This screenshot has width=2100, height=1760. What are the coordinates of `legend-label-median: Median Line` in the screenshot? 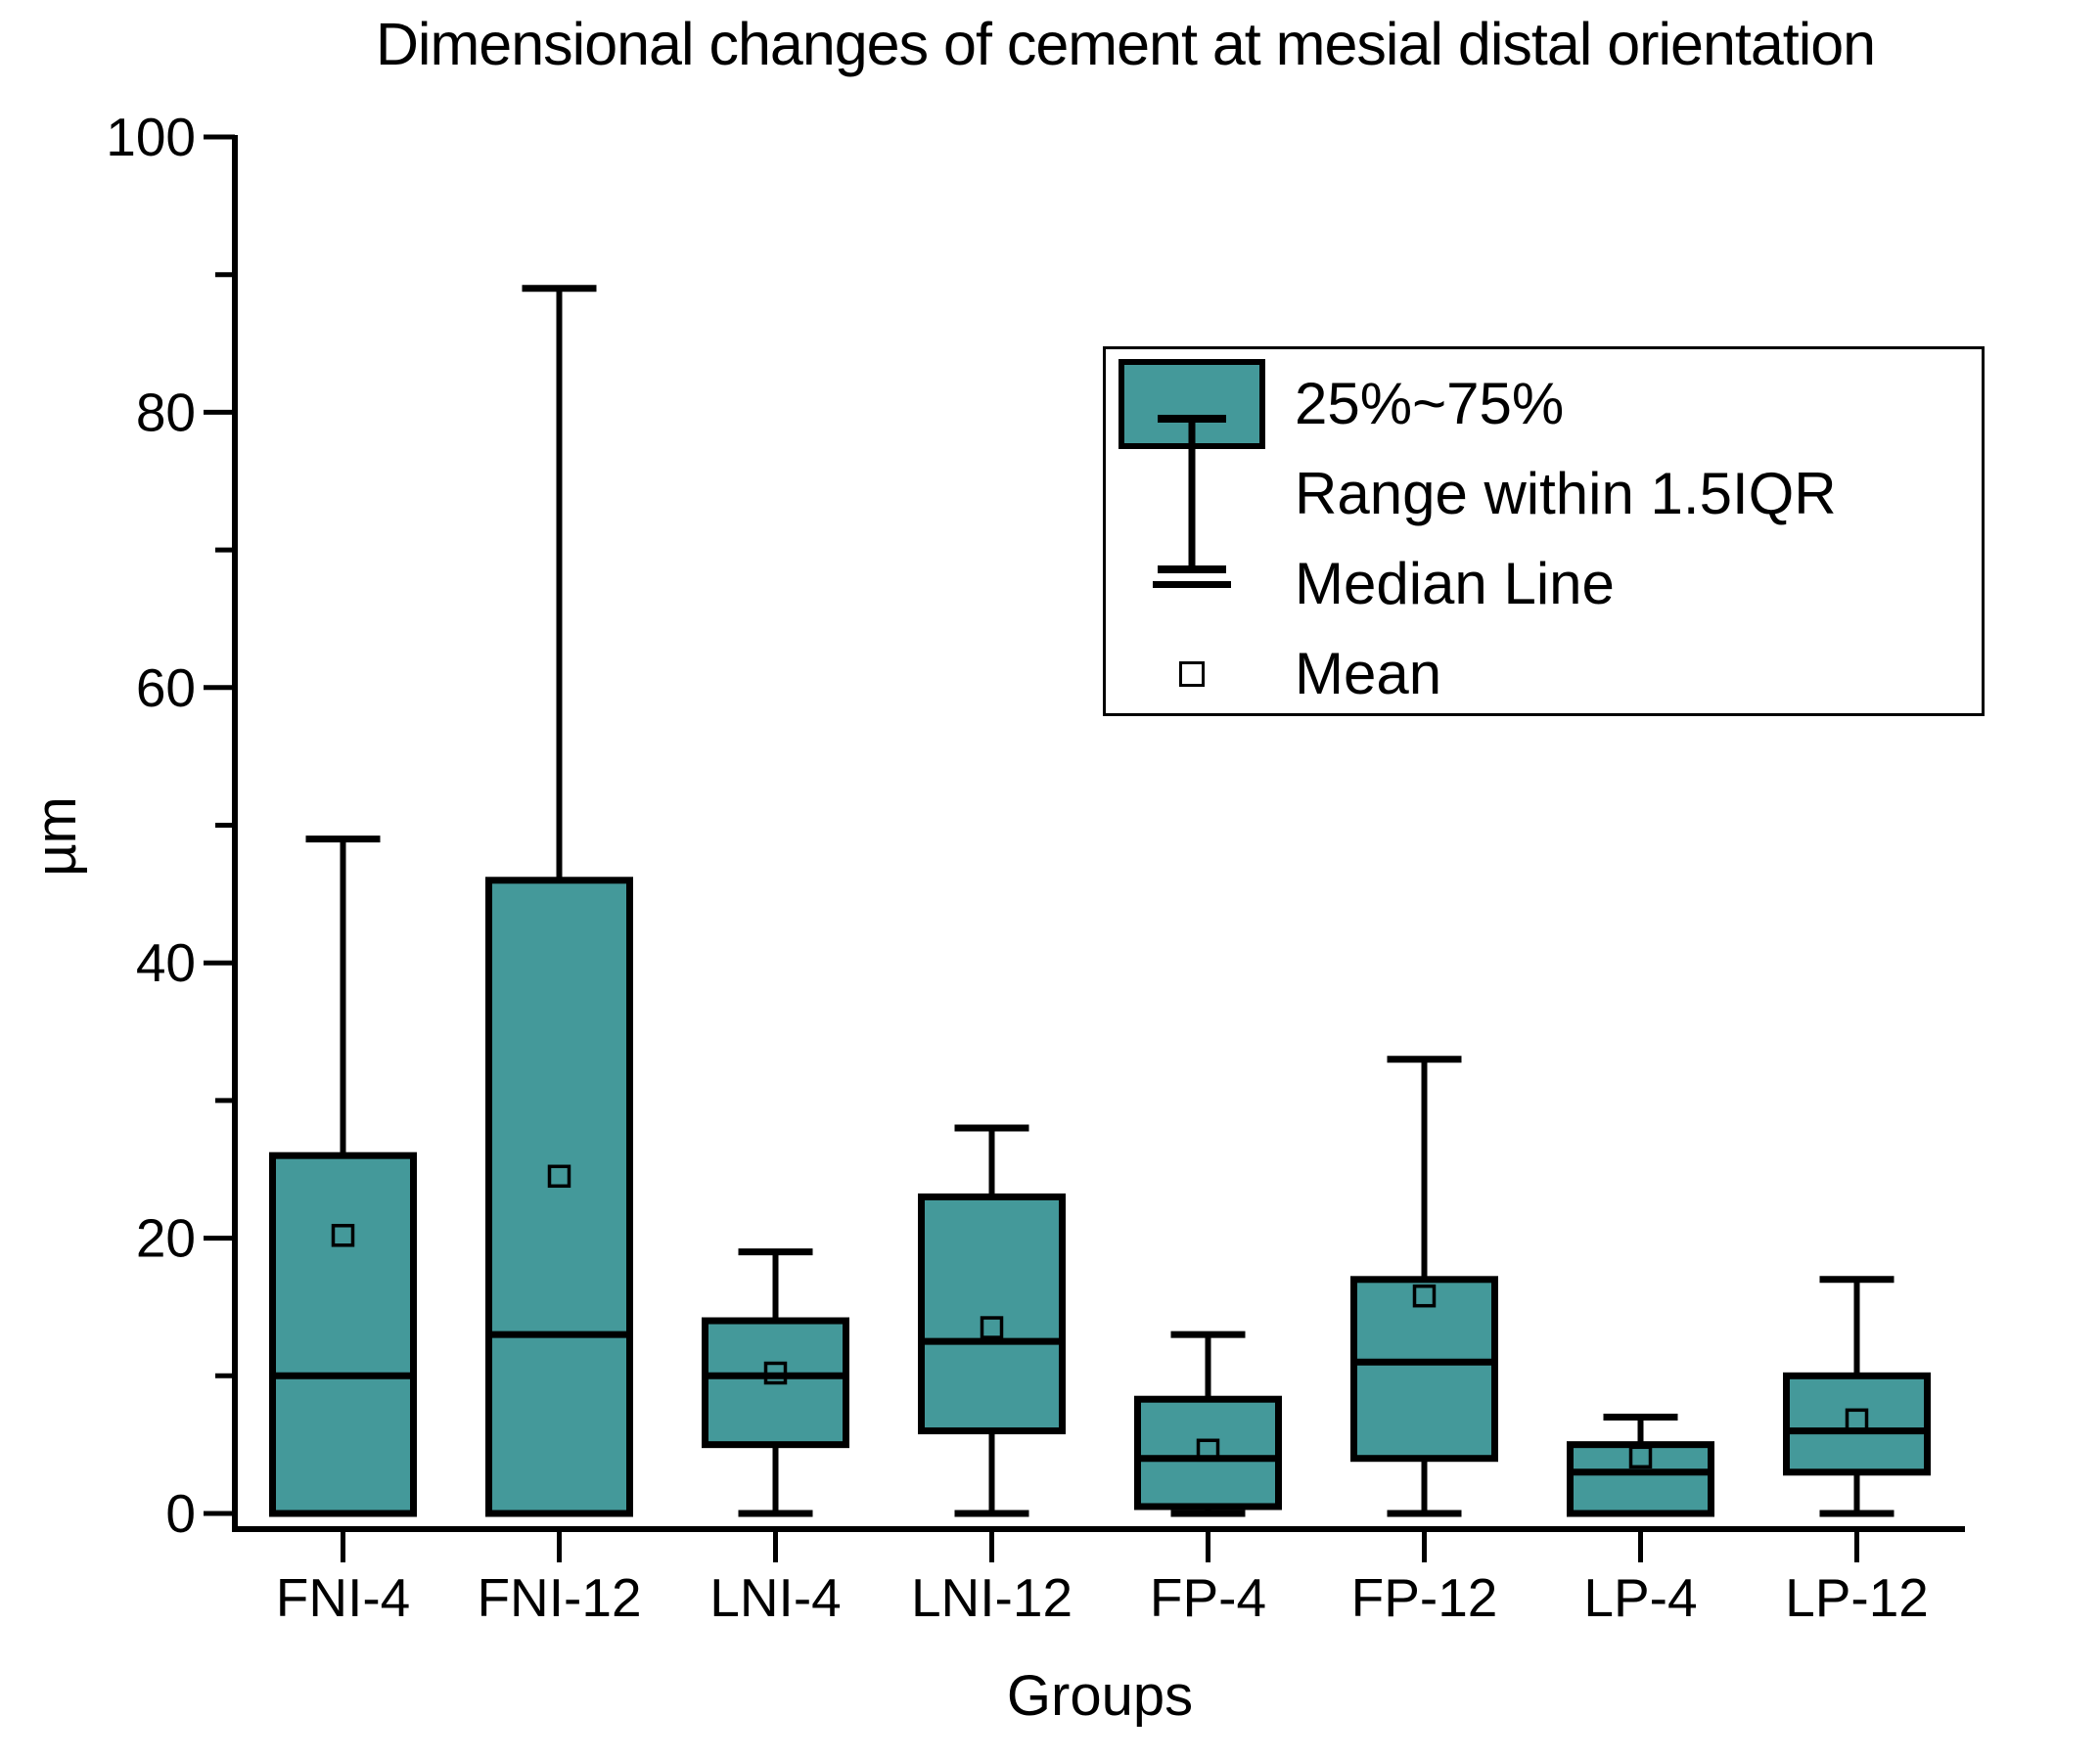 It's located at (1455, 583).